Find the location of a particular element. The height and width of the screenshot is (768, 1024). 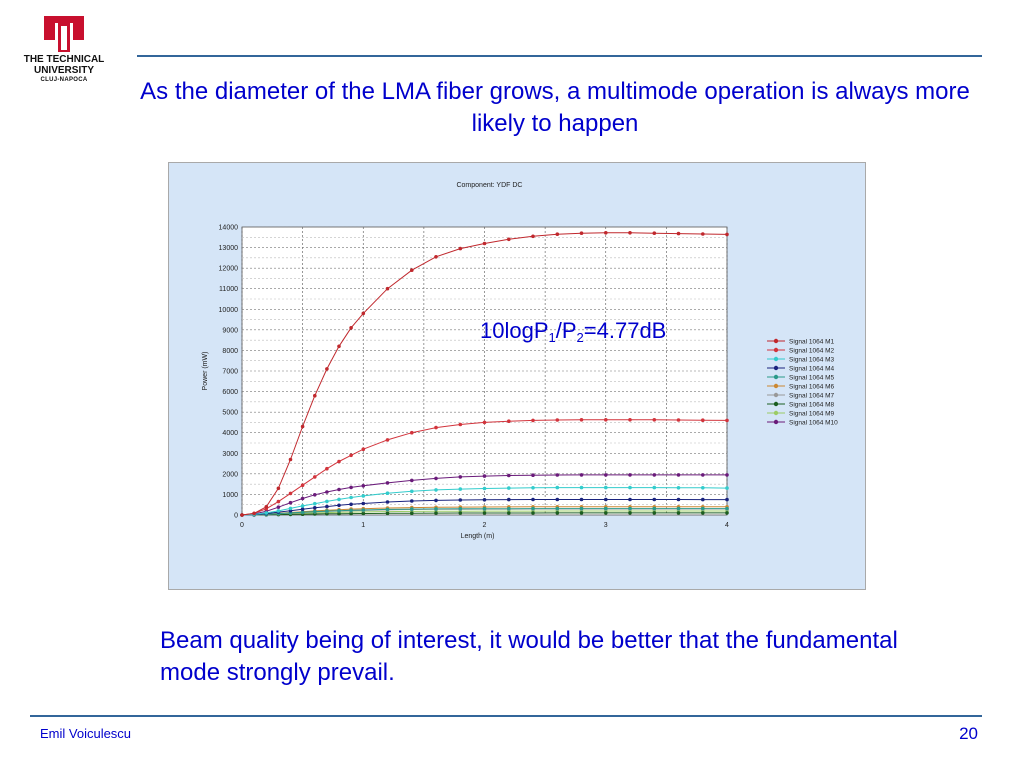

y-tick-label: 3000 is located at coordinates (230, 454).